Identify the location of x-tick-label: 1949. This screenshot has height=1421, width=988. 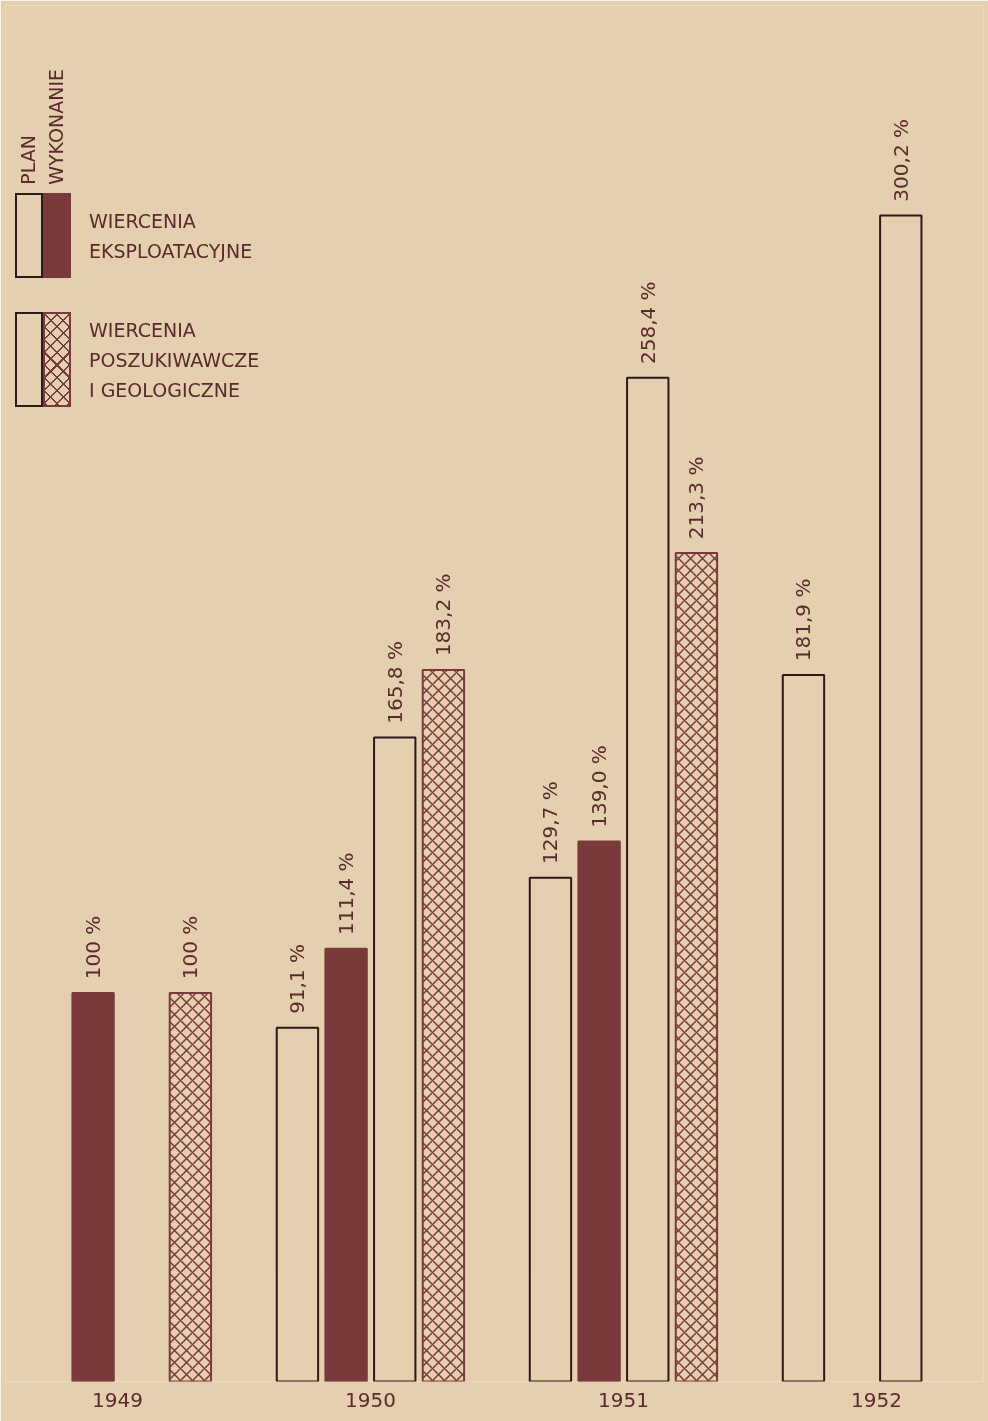
(117, 1399).